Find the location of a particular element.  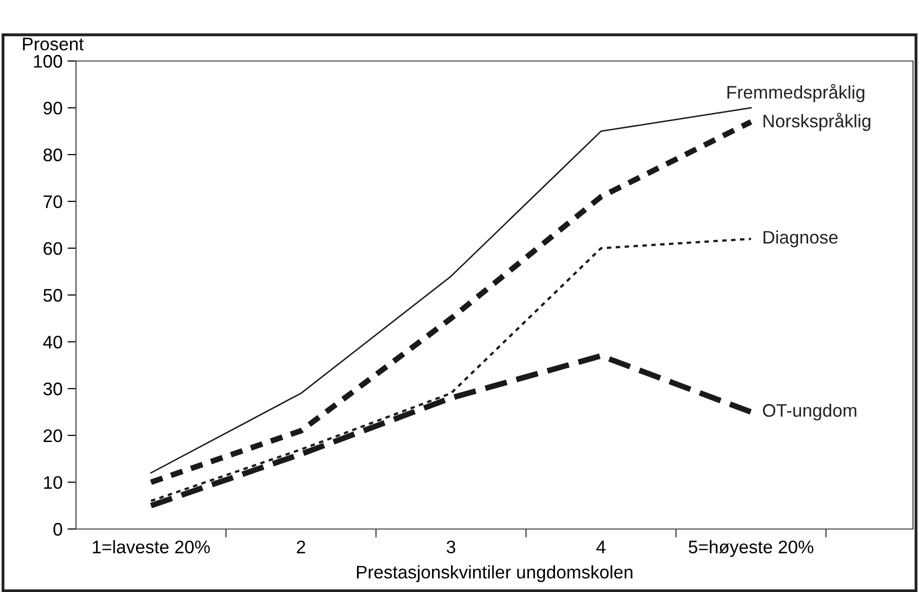

series-label: Fremmedspråklig is located at coordinates (795, 93).